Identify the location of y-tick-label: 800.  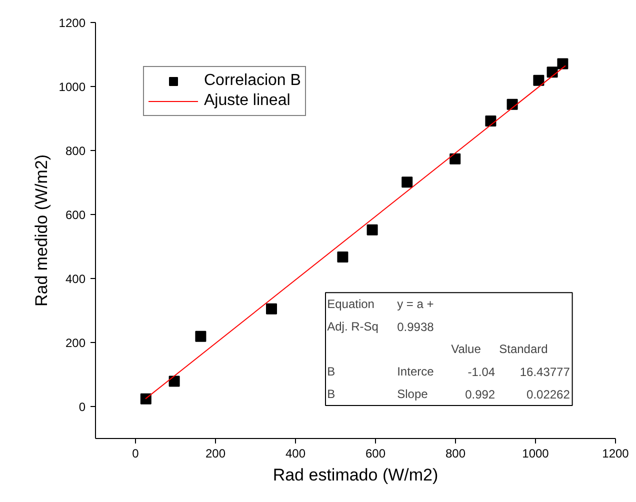
(75, 151).